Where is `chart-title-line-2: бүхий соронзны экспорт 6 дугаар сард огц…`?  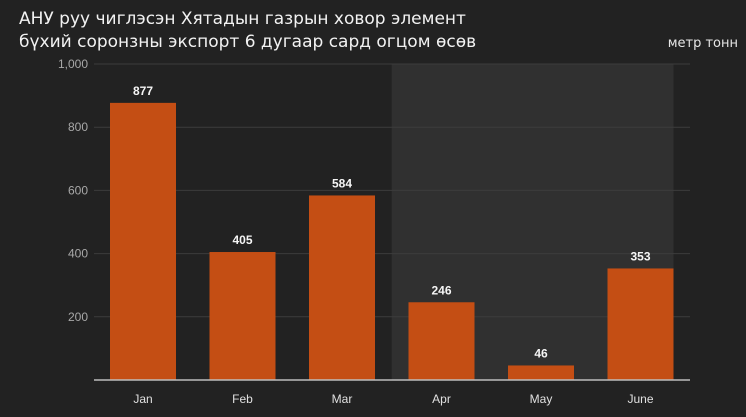 chart-title-line-2: бүхий соронзны экспорт 6 дугаар сард огц… is located at coordinates (248, 42).